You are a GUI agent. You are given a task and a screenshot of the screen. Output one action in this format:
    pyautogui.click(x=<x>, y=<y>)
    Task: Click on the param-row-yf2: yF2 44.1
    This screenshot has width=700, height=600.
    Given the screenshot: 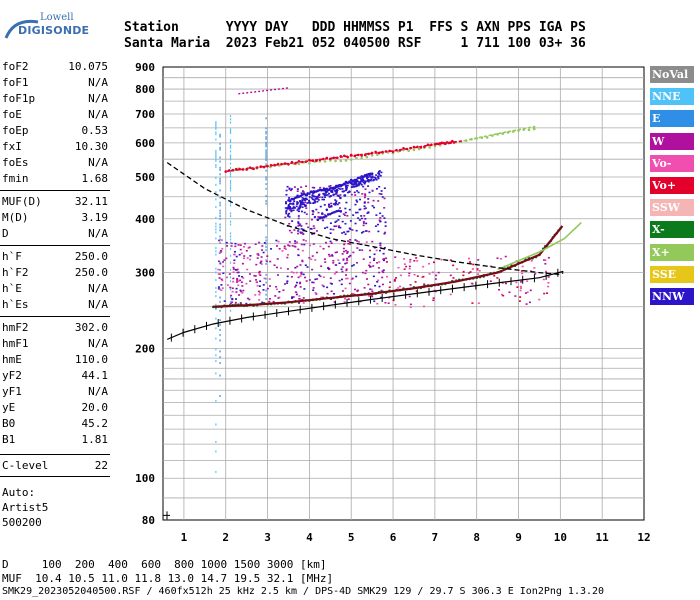 What is the action you would take?
    pyautogui.click(x=55, y=377)
    